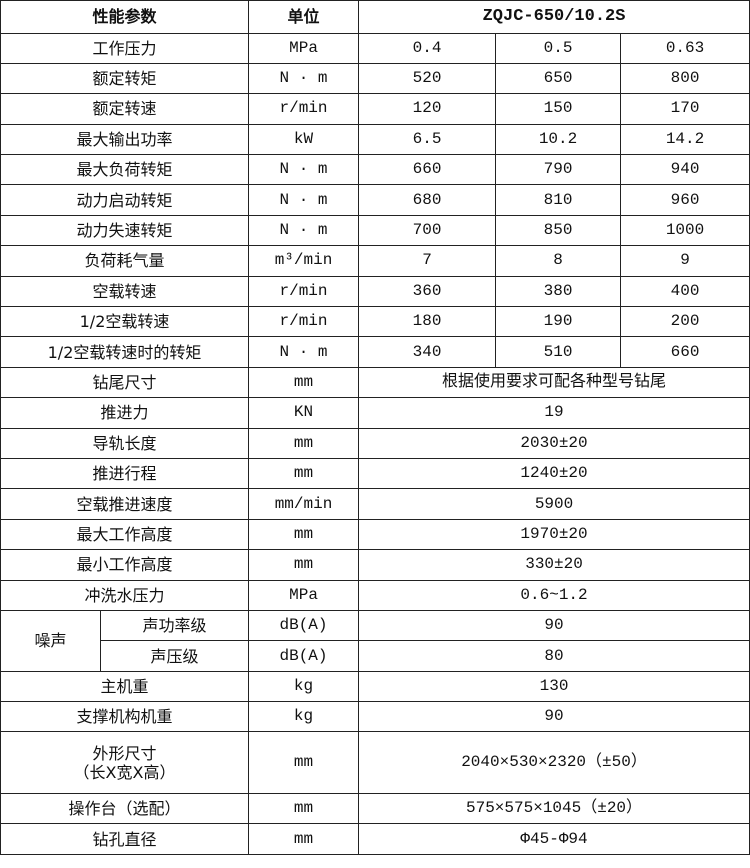  I want to click on table-row: 空载推进速度 mm/min 5900, so click(375, 504).